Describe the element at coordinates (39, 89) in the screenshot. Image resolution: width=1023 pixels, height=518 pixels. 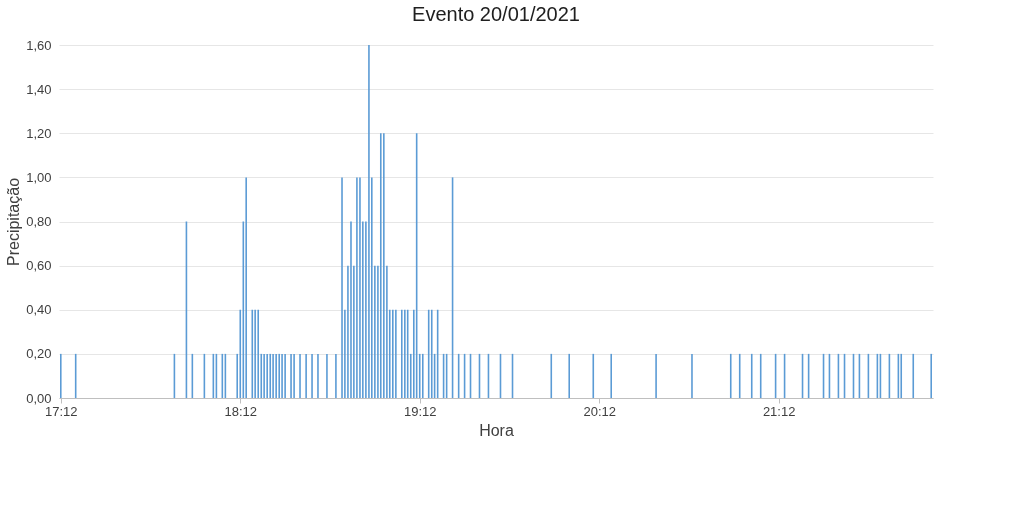
I see `y-tick-label: 1,40` at that location.